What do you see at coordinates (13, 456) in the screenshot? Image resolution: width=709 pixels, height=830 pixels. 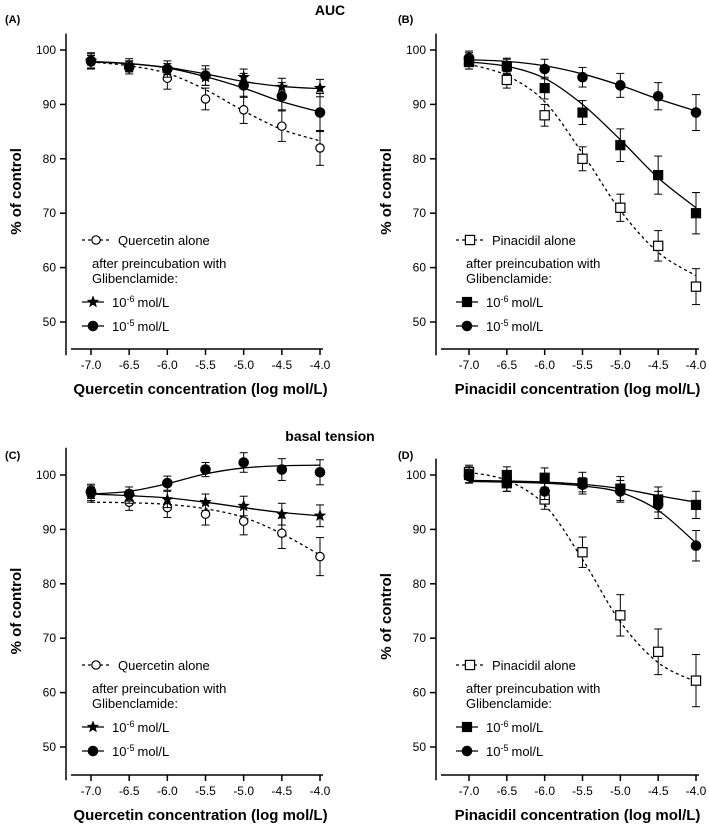 I see `panel-label: (C)` at bounding box center [13, 456].